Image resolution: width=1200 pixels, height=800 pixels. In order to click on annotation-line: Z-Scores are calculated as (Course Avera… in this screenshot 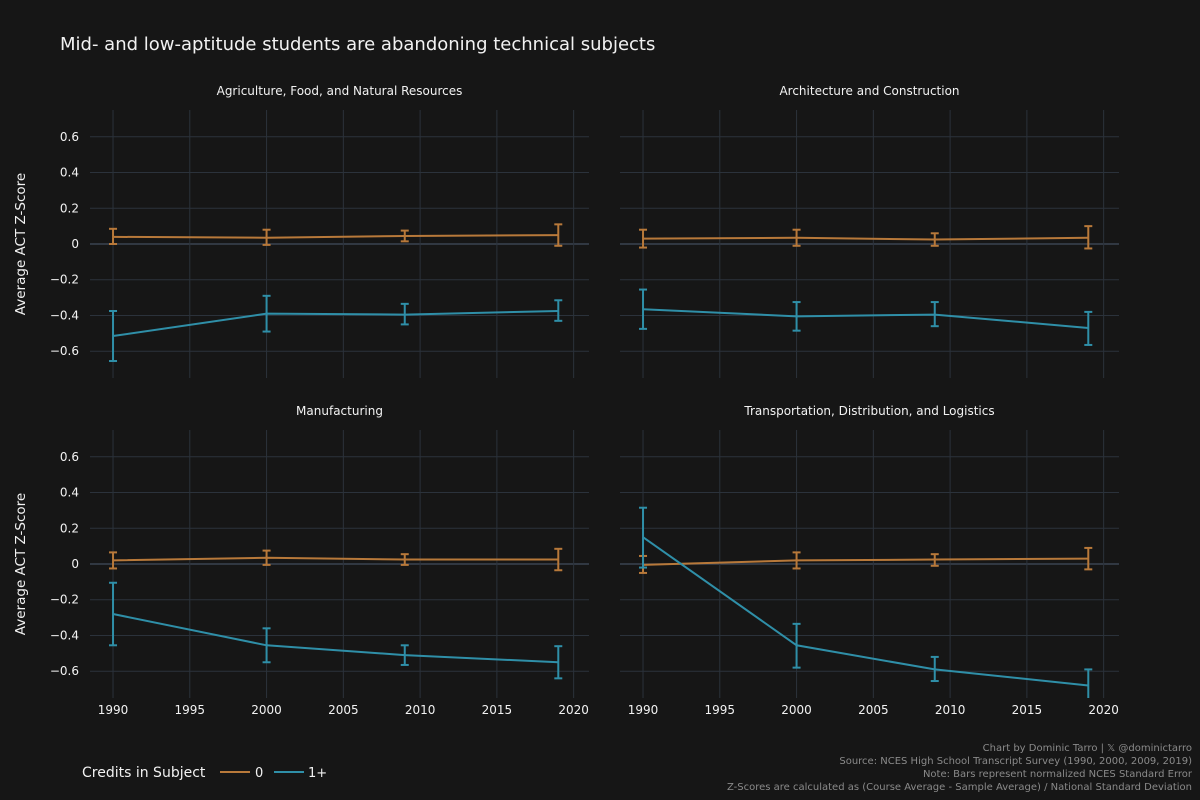, I will do `click(959, 787)`.